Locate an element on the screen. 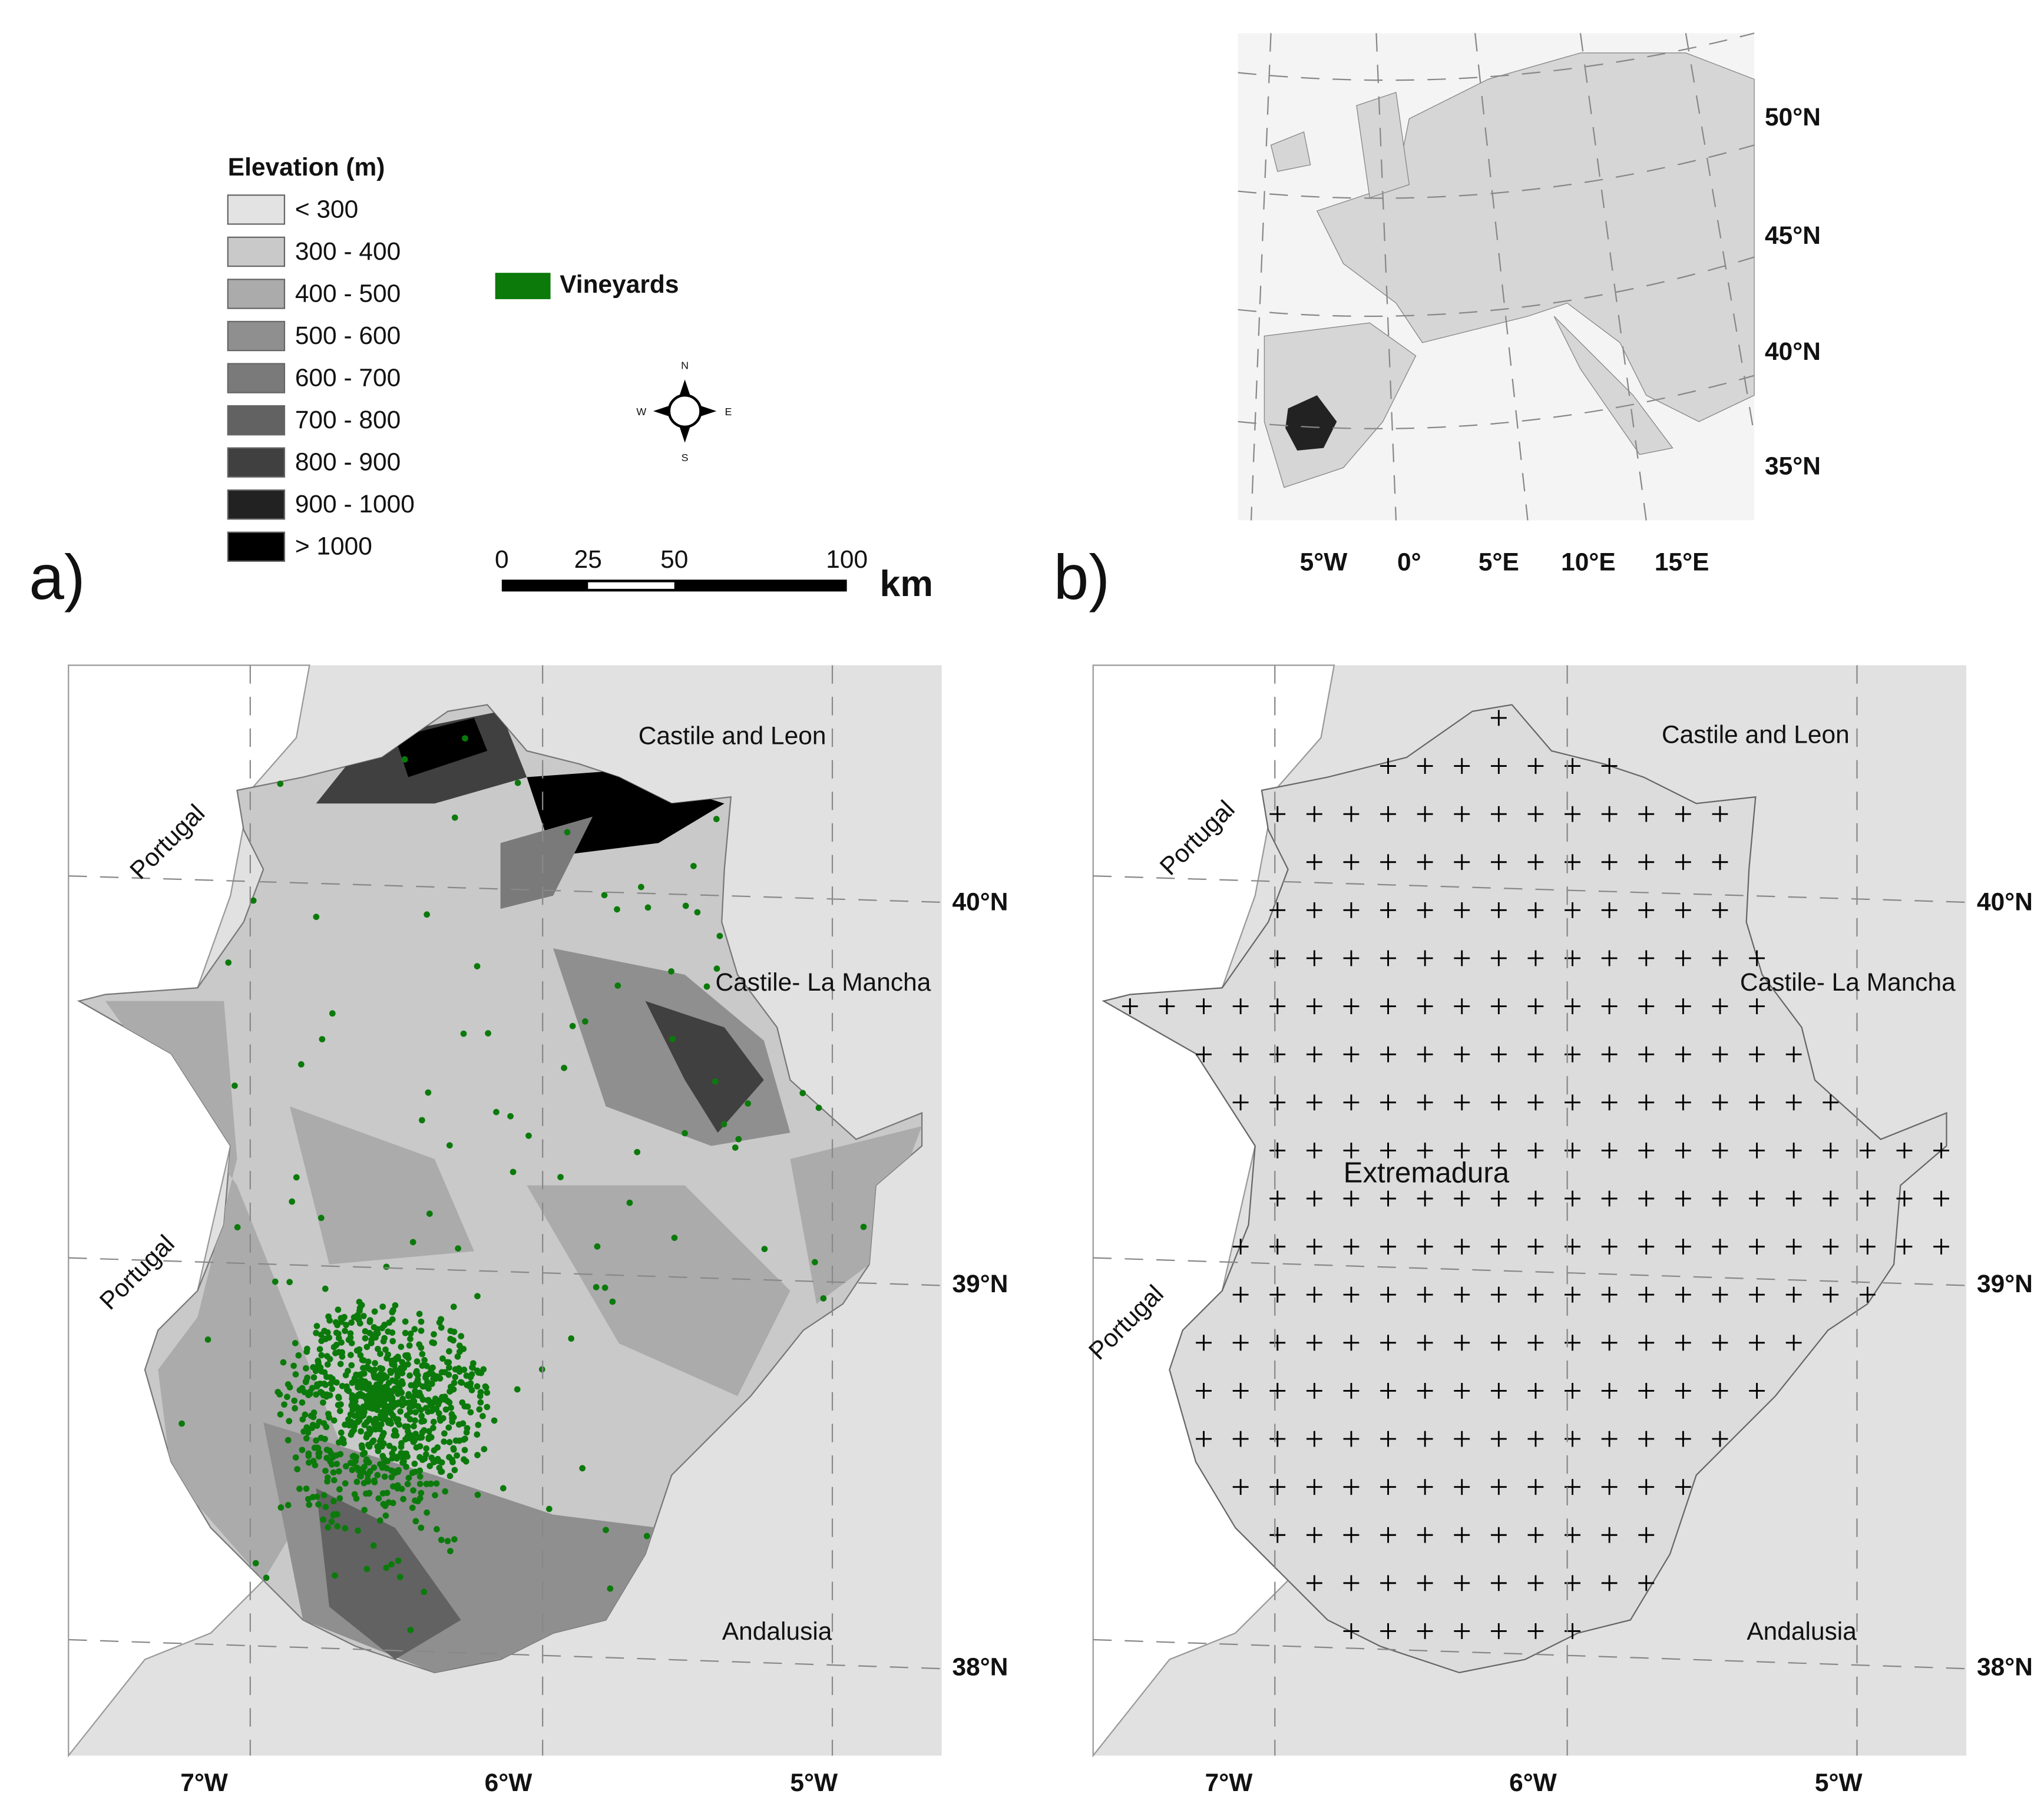  legend-swatch is located at coordinates (523, 286).